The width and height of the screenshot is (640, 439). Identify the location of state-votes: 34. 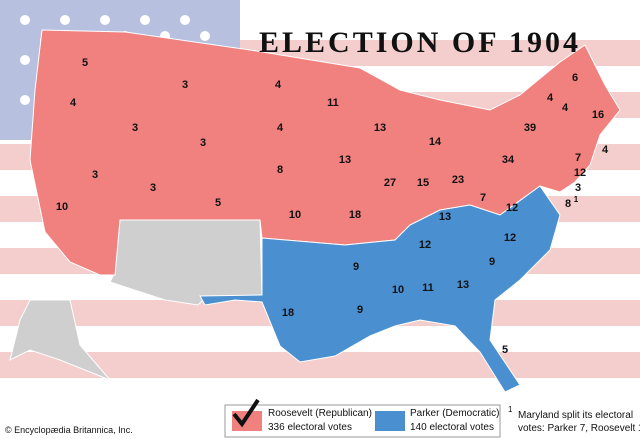
(508, 160).